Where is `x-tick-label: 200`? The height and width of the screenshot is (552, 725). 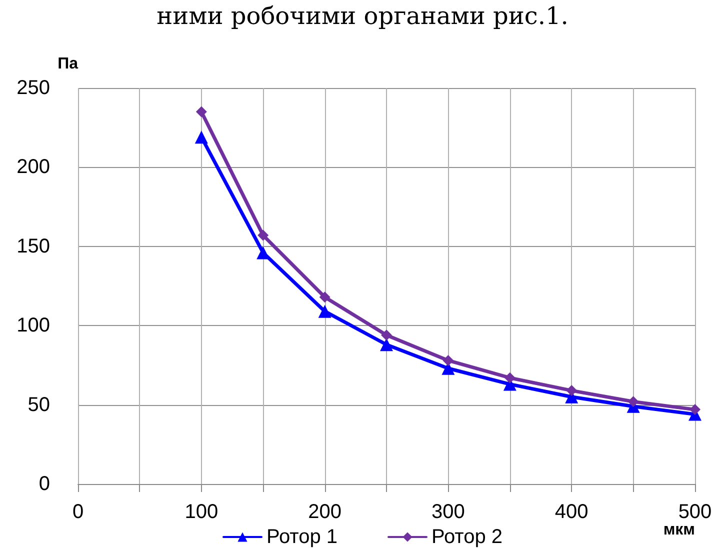
x-tick-label: 200 is located at coordinates (325, 512).